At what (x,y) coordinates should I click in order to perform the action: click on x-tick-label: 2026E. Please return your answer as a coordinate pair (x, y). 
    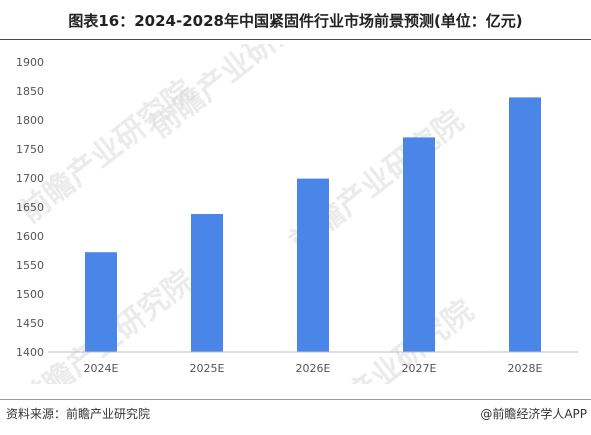
    Looking at the image, I should click on (313, 368).